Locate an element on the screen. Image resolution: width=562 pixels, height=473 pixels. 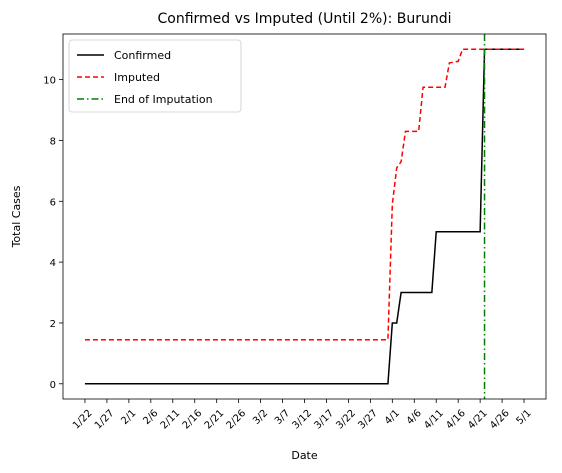
y-tick-label: 10 is located at coordinates (49, 81).